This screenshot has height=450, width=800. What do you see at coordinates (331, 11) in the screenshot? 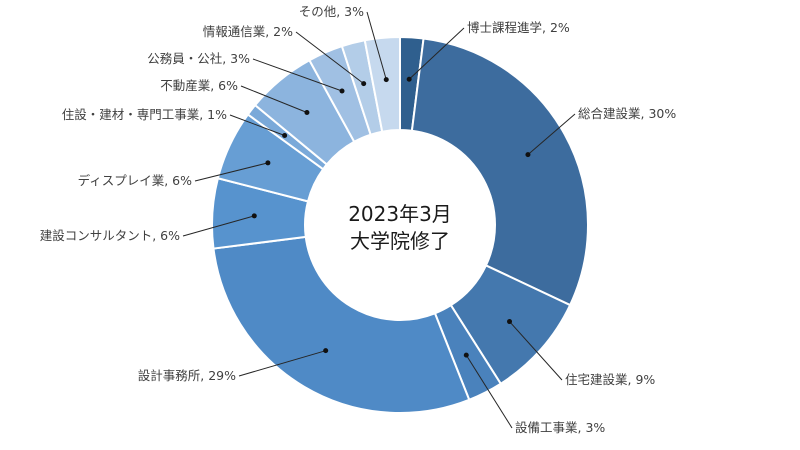
I see `slice-label: その他, 3%` at bounding box center [331, 11].